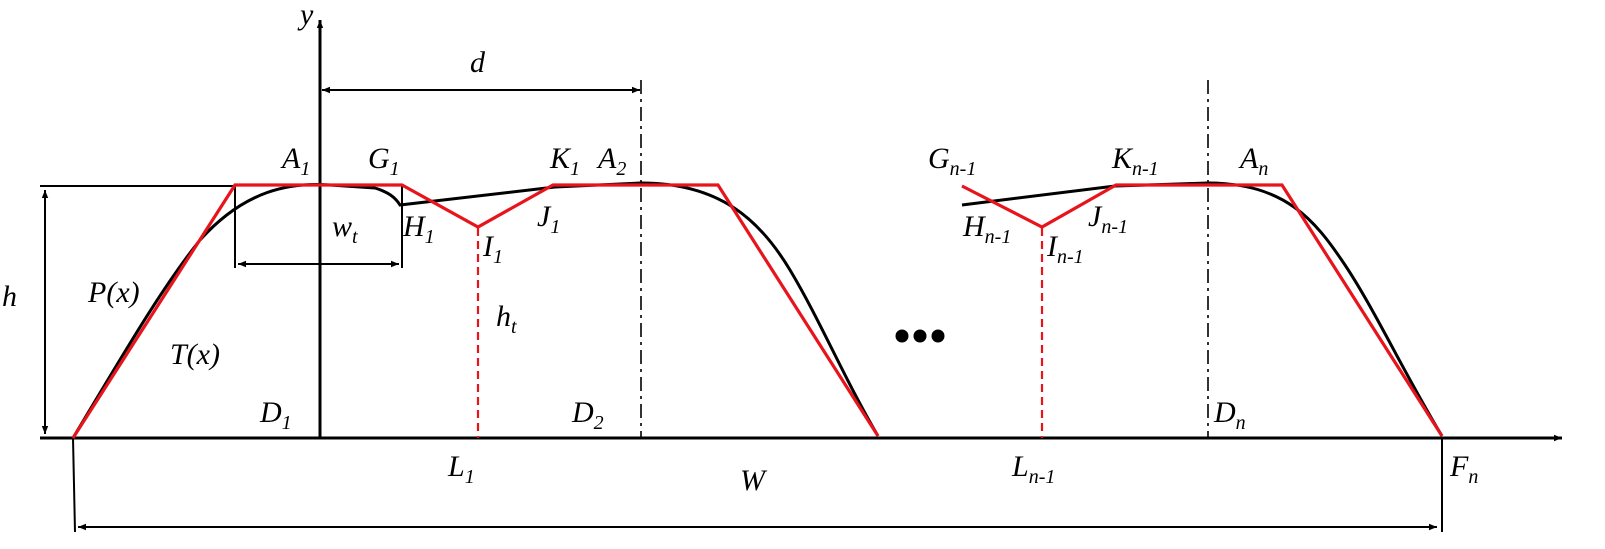 Image resolution: width=1605 pixels, height=549 pixels. Describe the element at coordinates (113, 292) in the screenshot. I see `p-function-label: P(x)` at that location.